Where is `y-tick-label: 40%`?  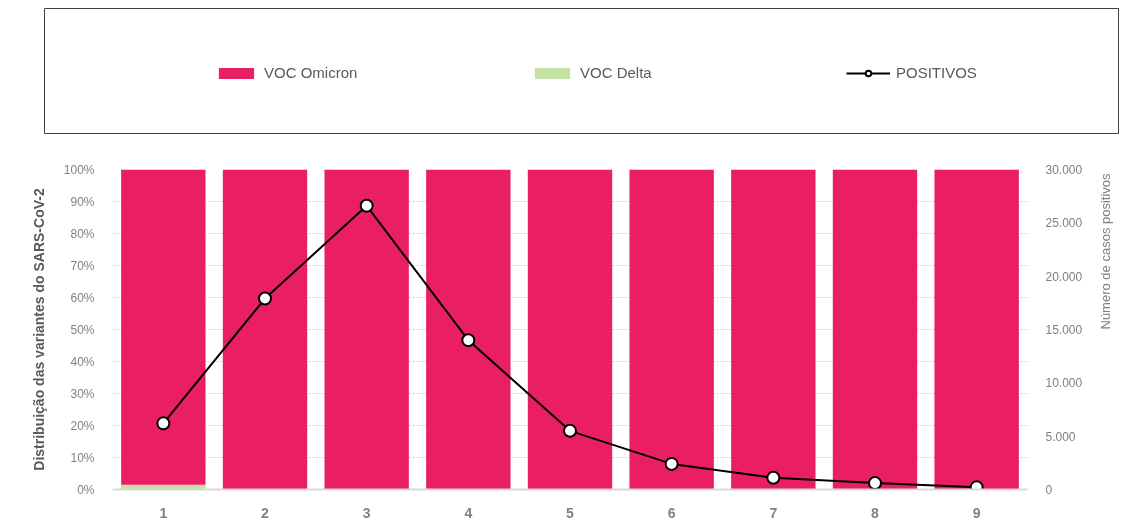
y-tick-label: 40% is located at coordinates (82, 361).